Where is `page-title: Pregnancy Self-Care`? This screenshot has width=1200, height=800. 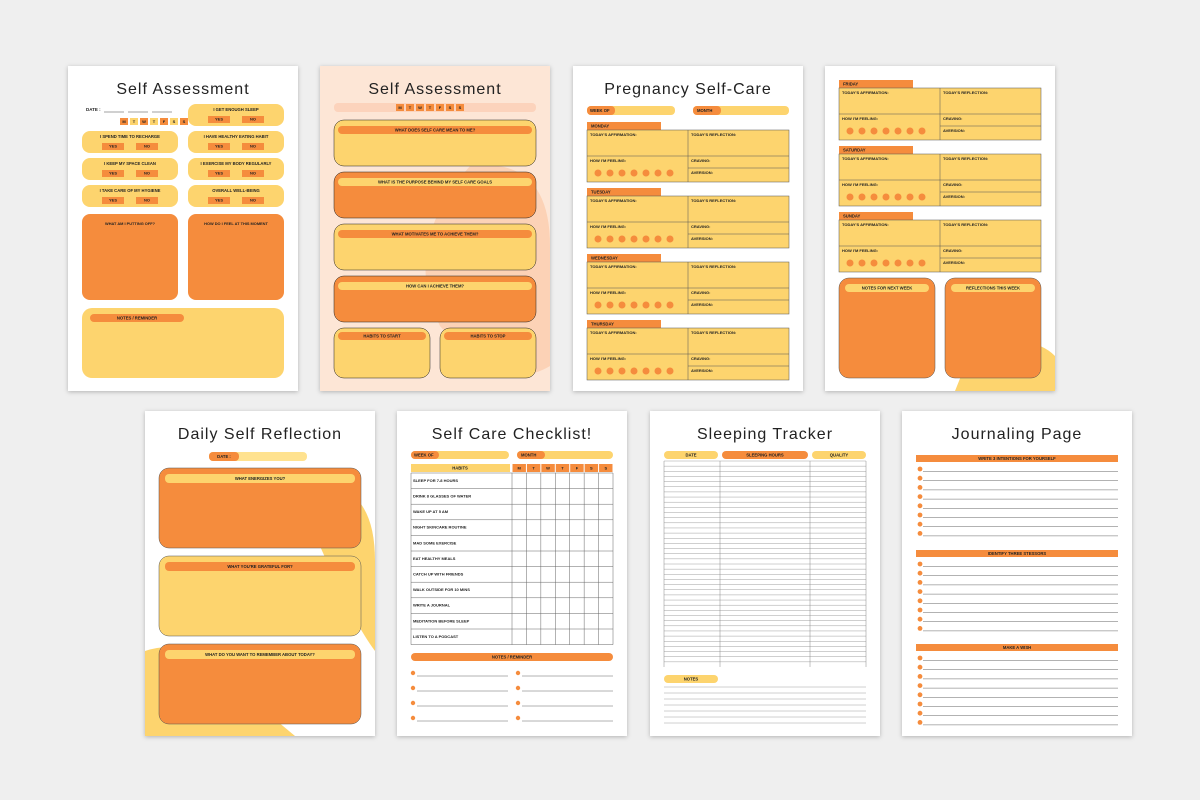 page-title: Pregnancy Self-Care is located at coordinates (688, 89).